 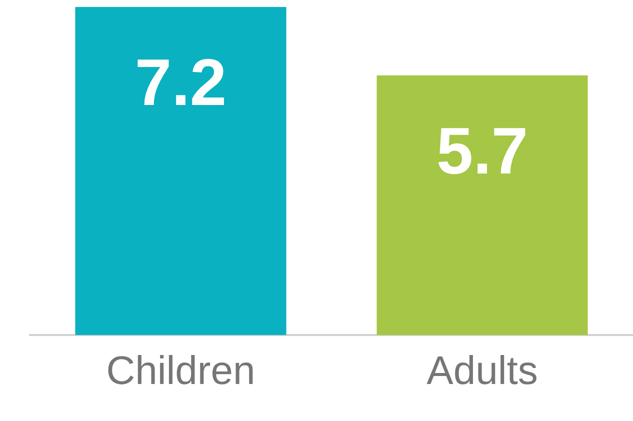 I want to click on data-label: 5.7, so click(x=482, y=151).